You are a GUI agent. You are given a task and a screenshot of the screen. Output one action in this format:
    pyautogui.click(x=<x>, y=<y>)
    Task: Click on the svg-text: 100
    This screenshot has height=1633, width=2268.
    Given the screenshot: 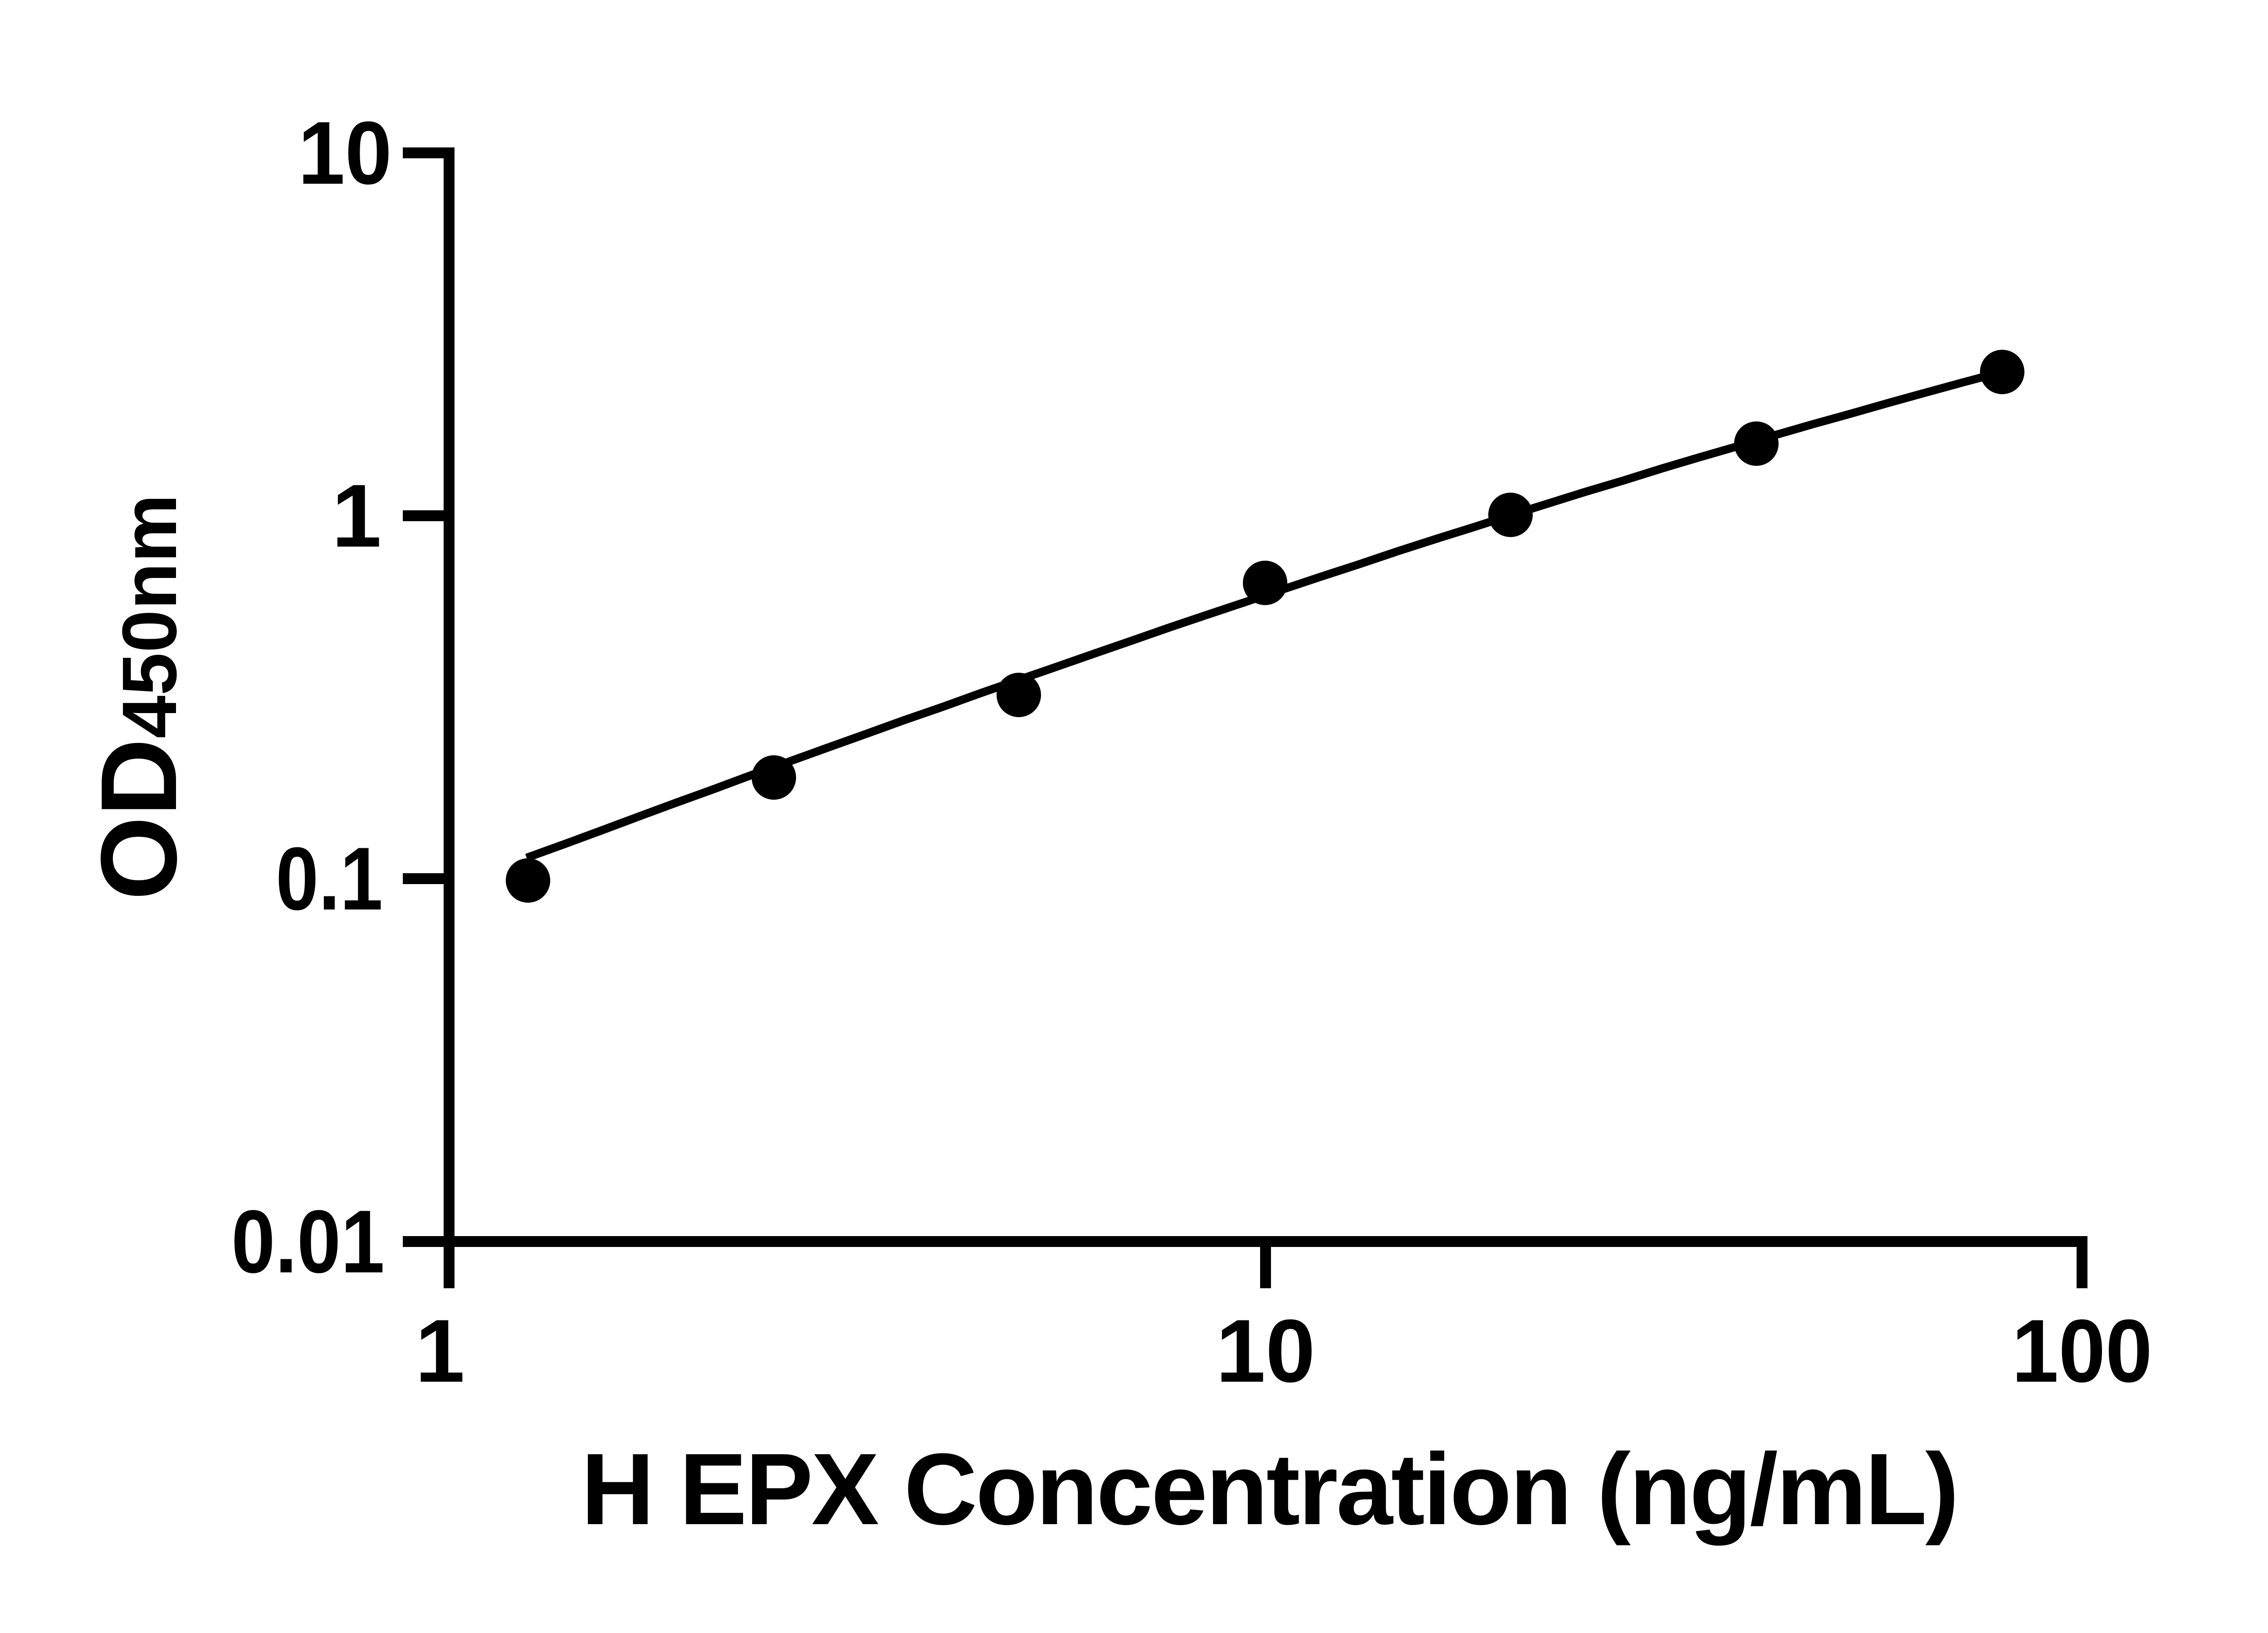 What is the action you would take?
    pyautogui.click(x=2082, y=1351)
    